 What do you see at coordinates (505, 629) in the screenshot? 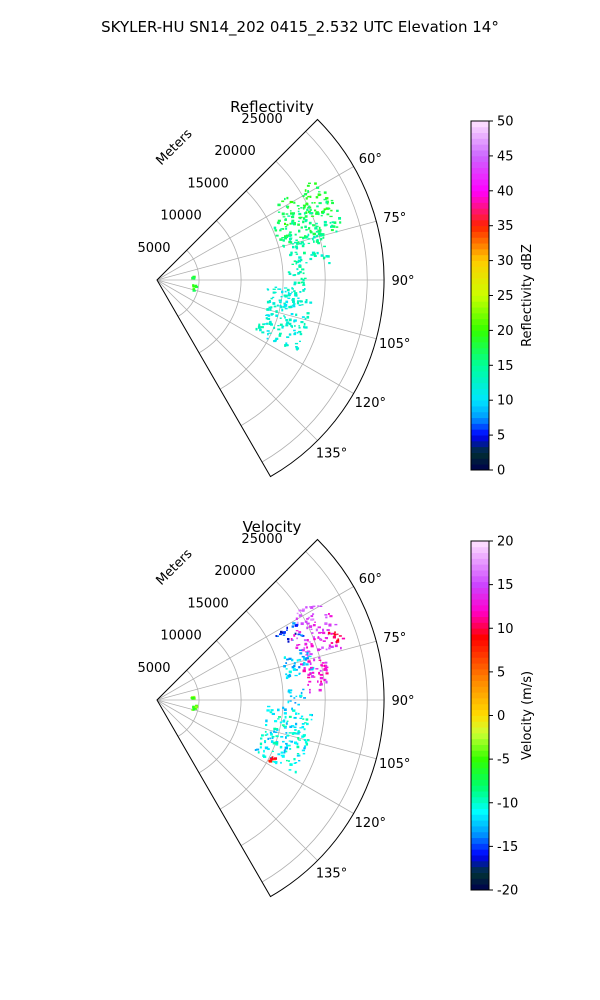
I see `colorbar-tick-label: 10` at bounding box center [505, 629].